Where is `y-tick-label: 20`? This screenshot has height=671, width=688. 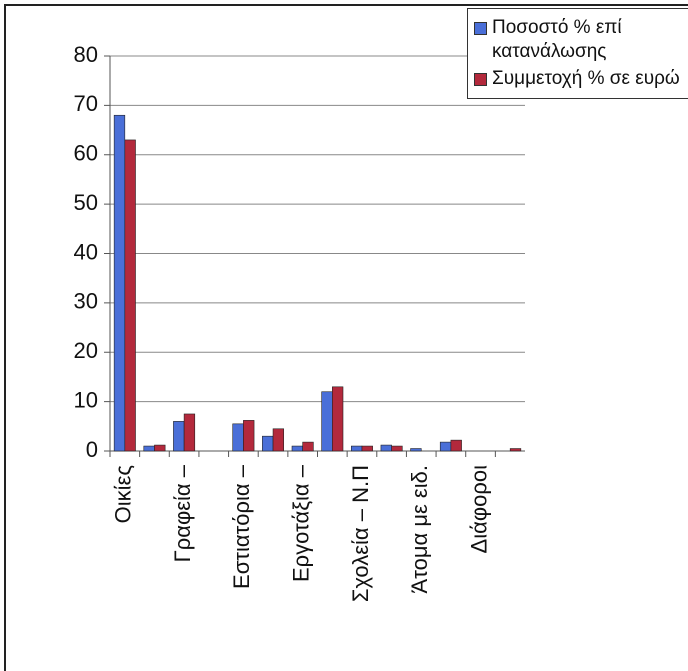 y-tick-label: 20 is located at coordinates (86, 350).